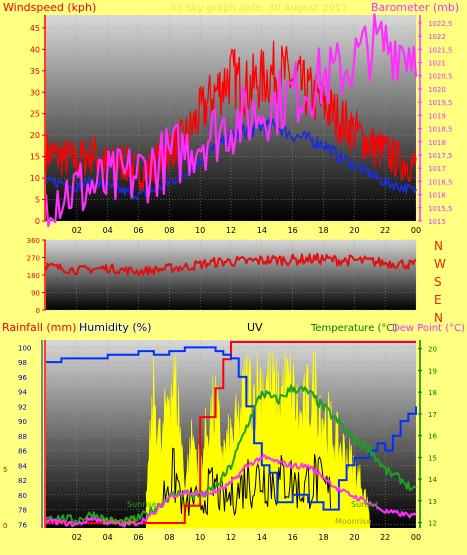  What do you see at coordinates (415, 7) in the screenshot?
I see `barometer-axis-label: Barometer (mb)` at bounding box center [415, 7].